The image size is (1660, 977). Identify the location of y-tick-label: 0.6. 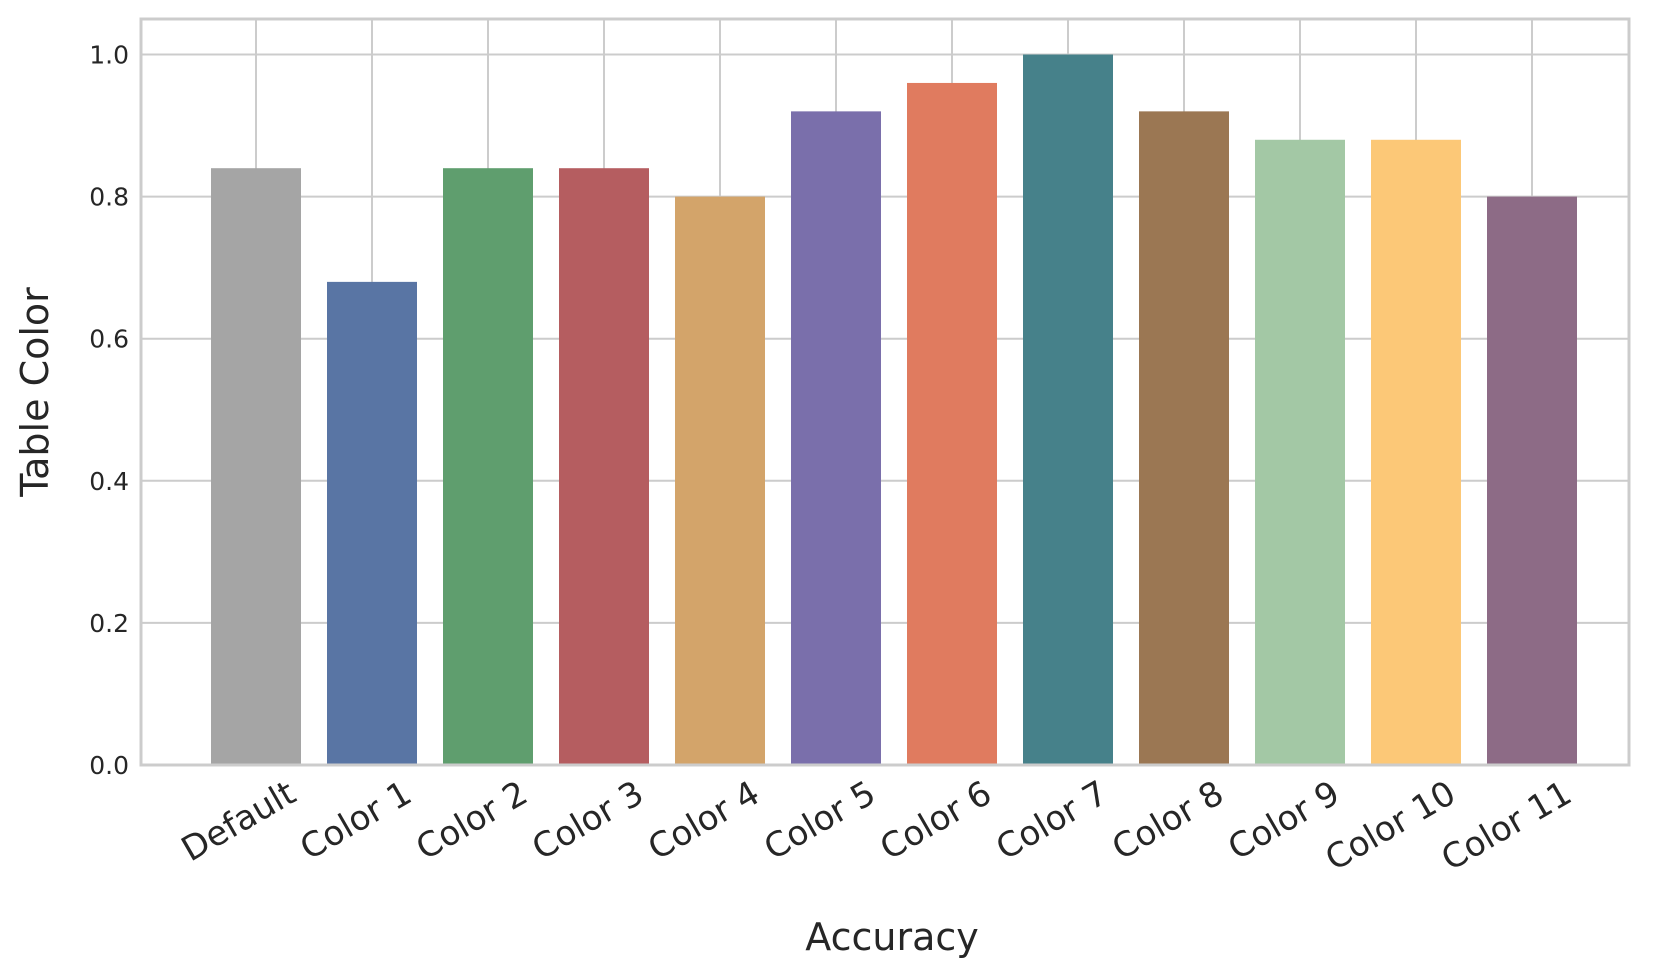
(109, 339).